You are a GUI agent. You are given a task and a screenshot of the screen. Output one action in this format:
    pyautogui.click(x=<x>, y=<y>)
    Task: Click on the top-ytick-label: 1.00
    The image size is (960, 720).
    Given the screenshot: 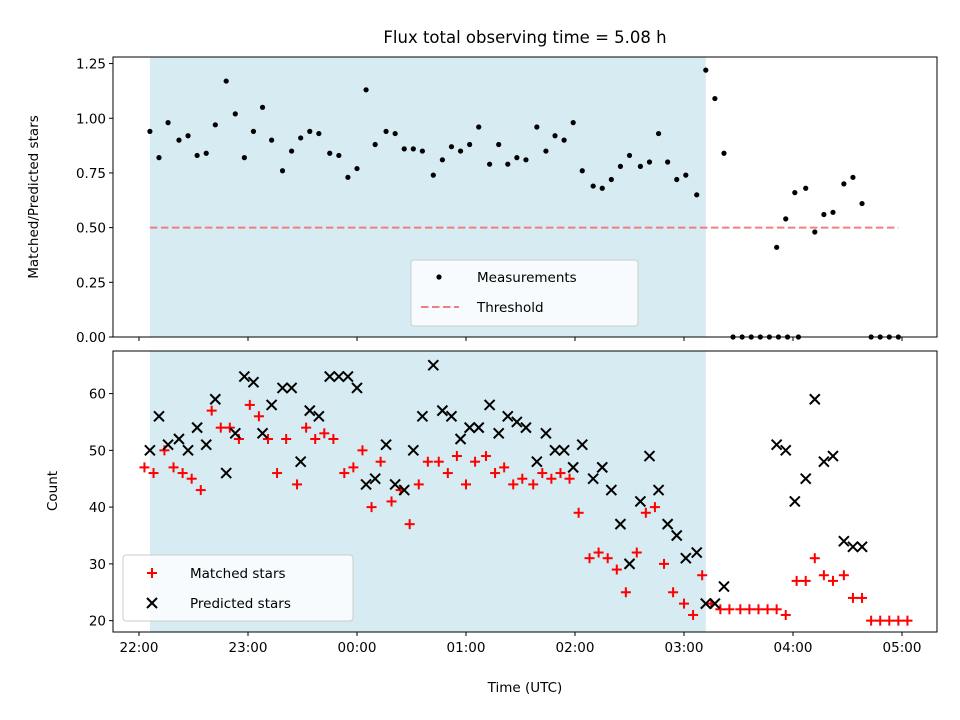 What is the action you would take?
    pyautogui.click(x=91, y=119)
    